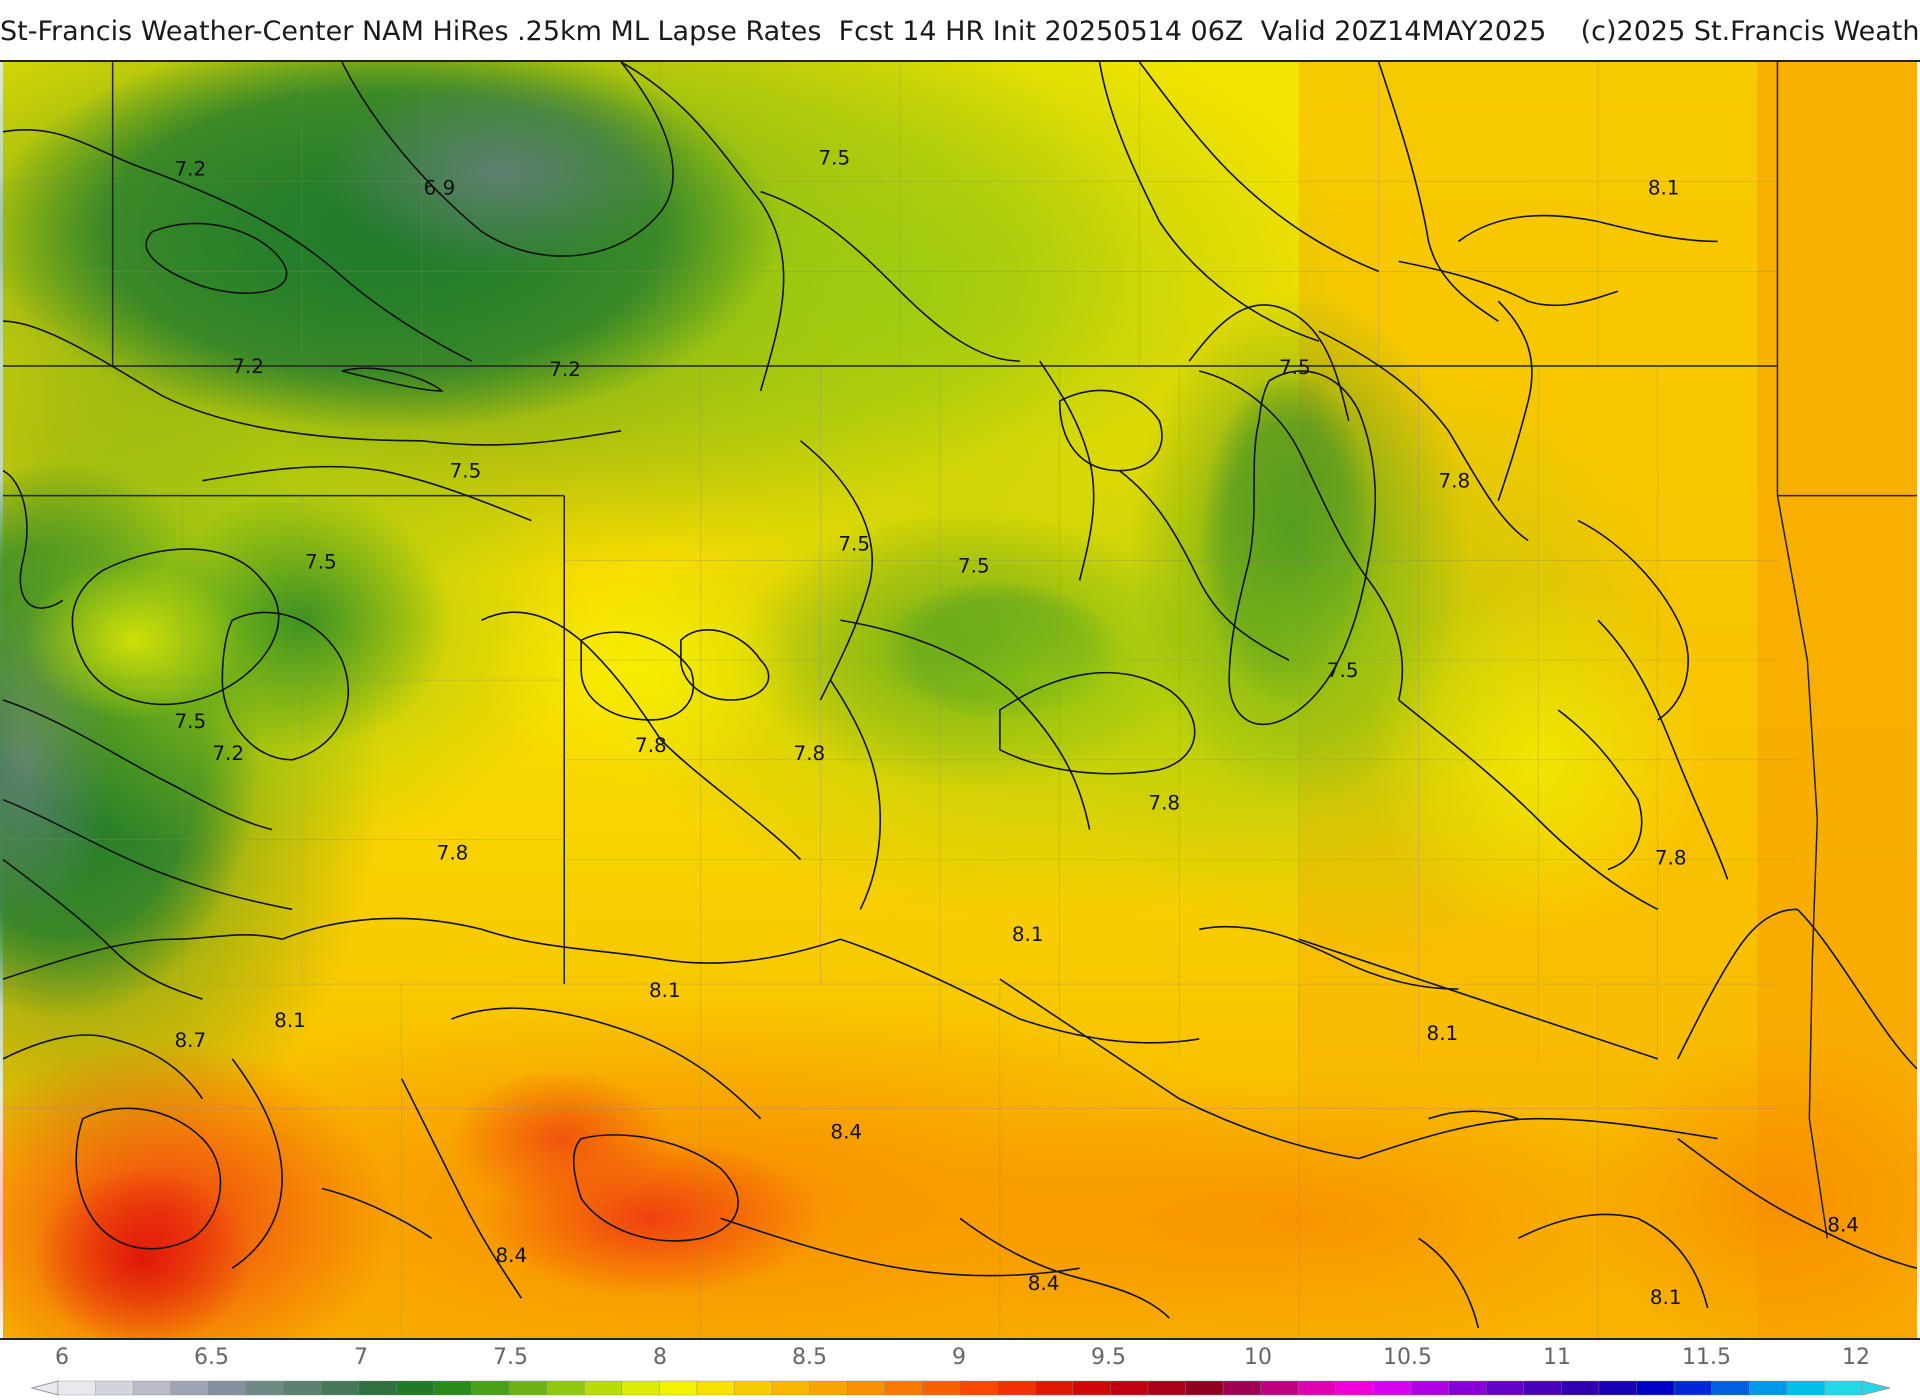  Describe the element at coordinates (361, 1357) in the screenshot. I see `legend-tick-label: 7` at that location.